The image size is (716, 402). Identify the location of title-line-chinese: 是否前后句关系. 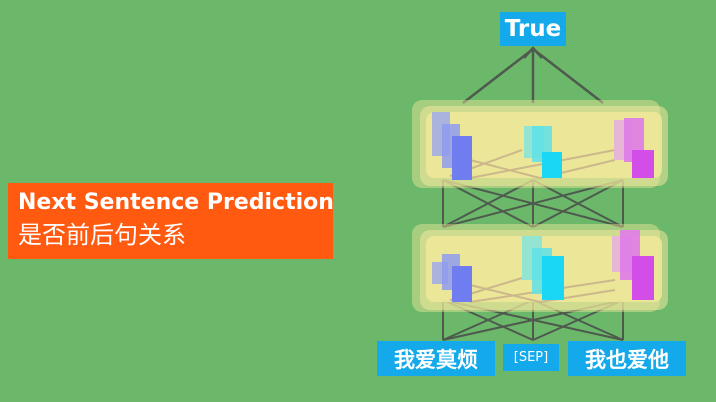
(102, 235).